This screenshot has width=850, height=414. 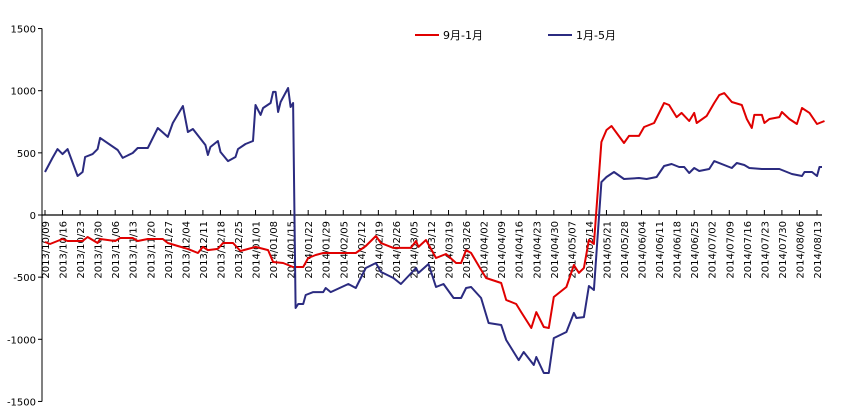 What do you see at coordinates (257, 250) in the screenshot?
I see `x-tick-label: 2014/01/01` at bounding box center [257, 250].